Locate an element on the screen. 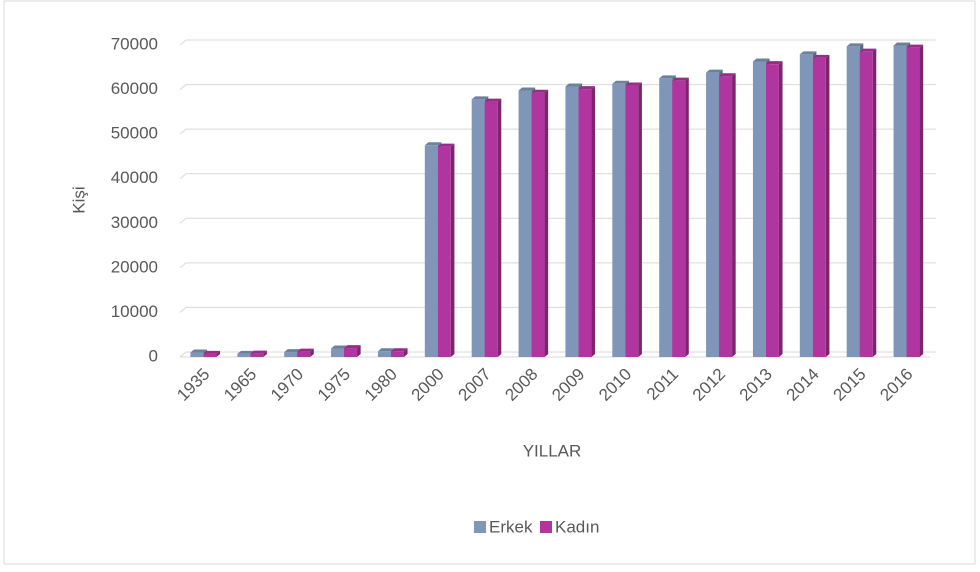 The height and width of the screenshot is (572, 980). y-tick-label: 0 is located at coordinates (153, 355).